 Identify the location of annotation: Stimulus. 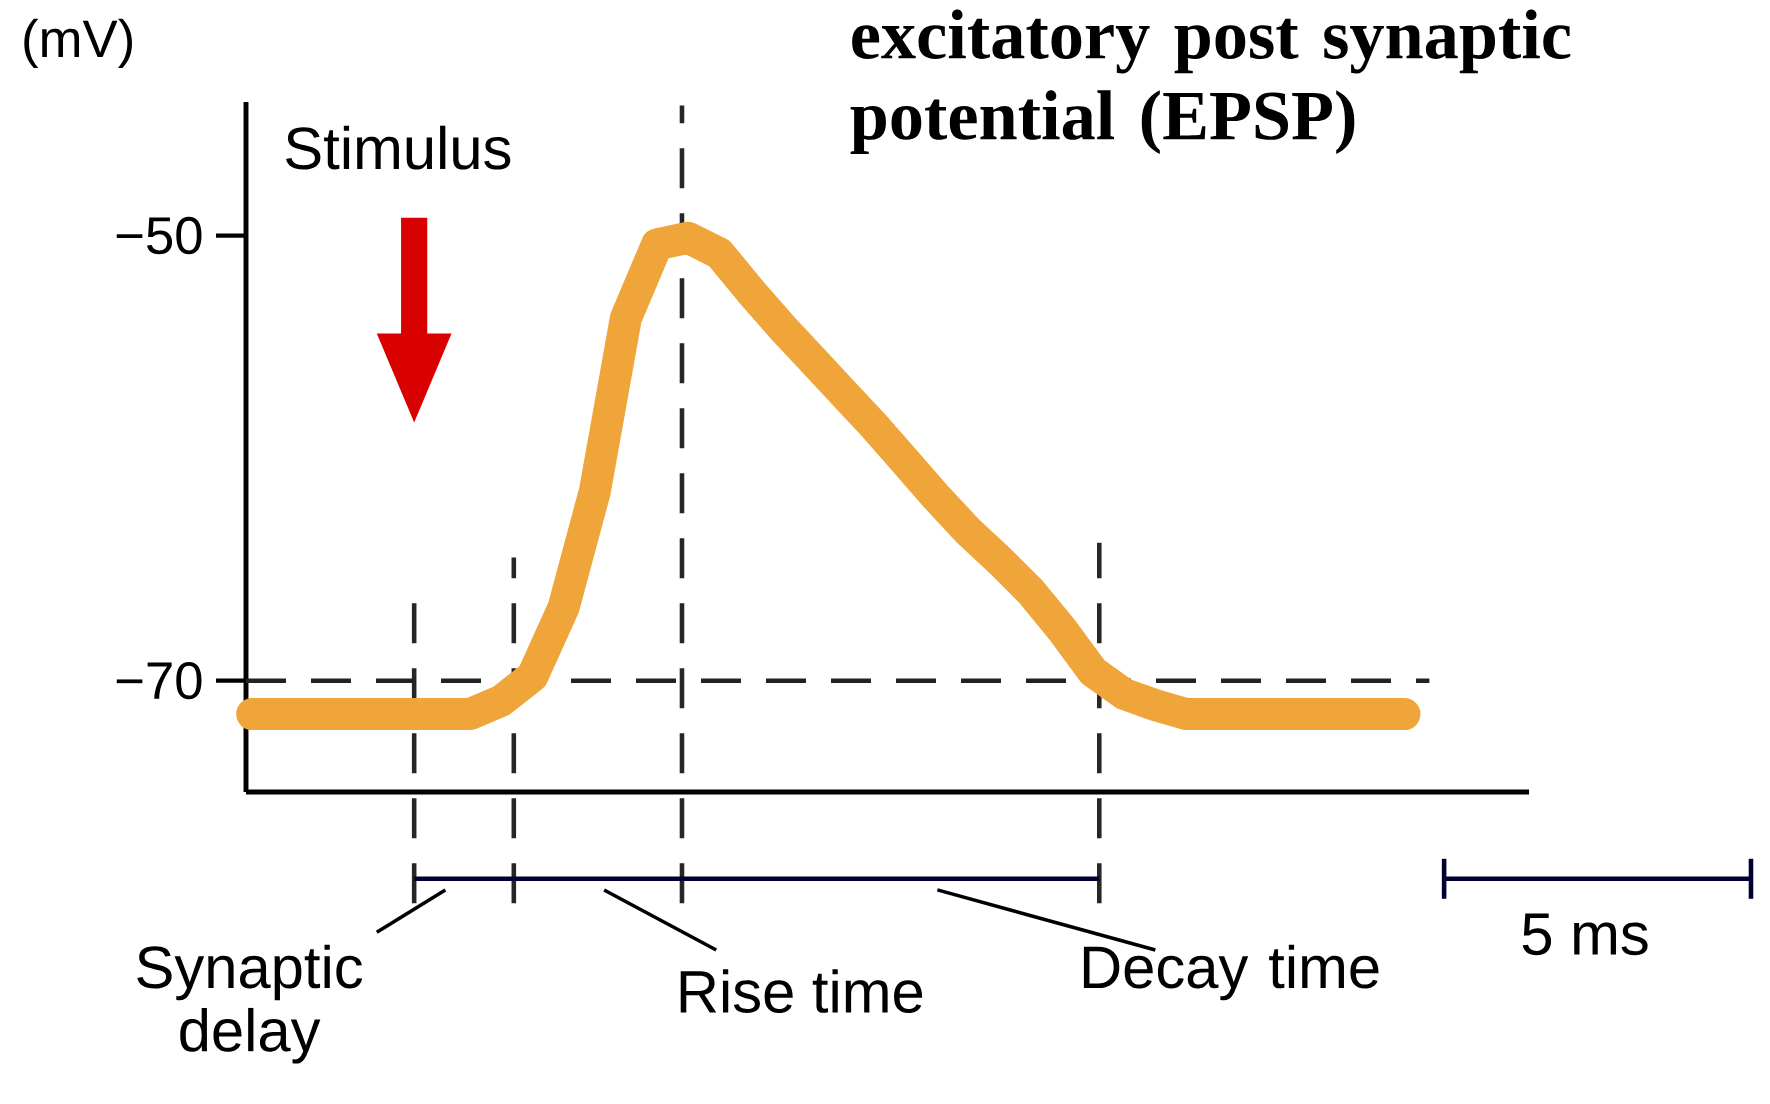
(398, 147).